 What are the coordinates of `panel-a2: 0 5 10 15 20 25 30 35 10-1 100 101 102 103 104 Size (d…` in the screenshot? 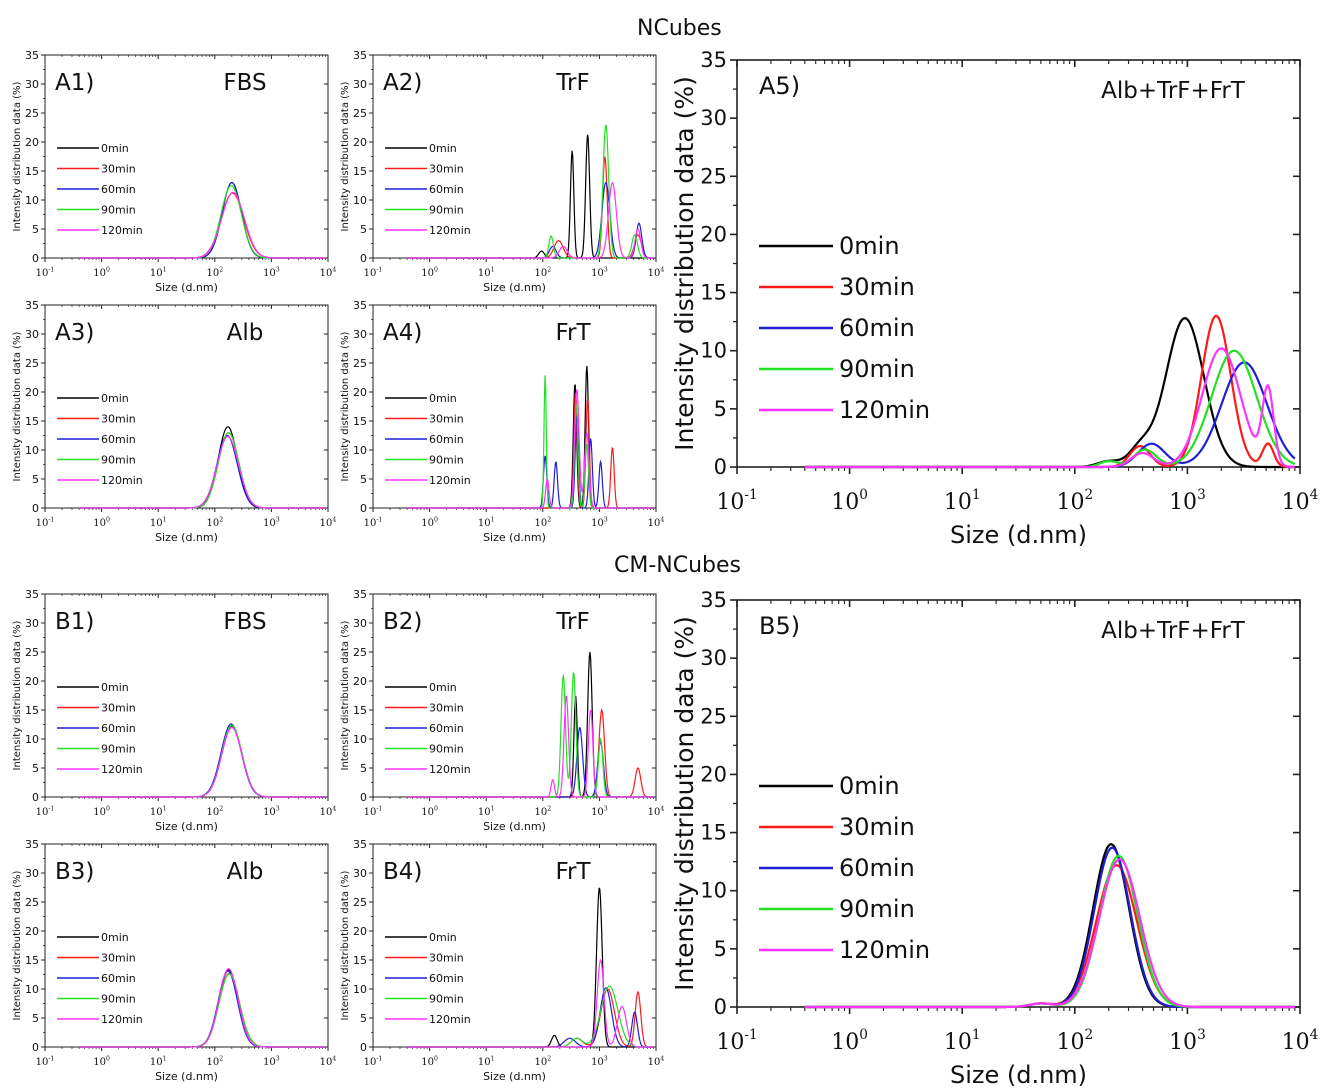 It's located at (502, 171).